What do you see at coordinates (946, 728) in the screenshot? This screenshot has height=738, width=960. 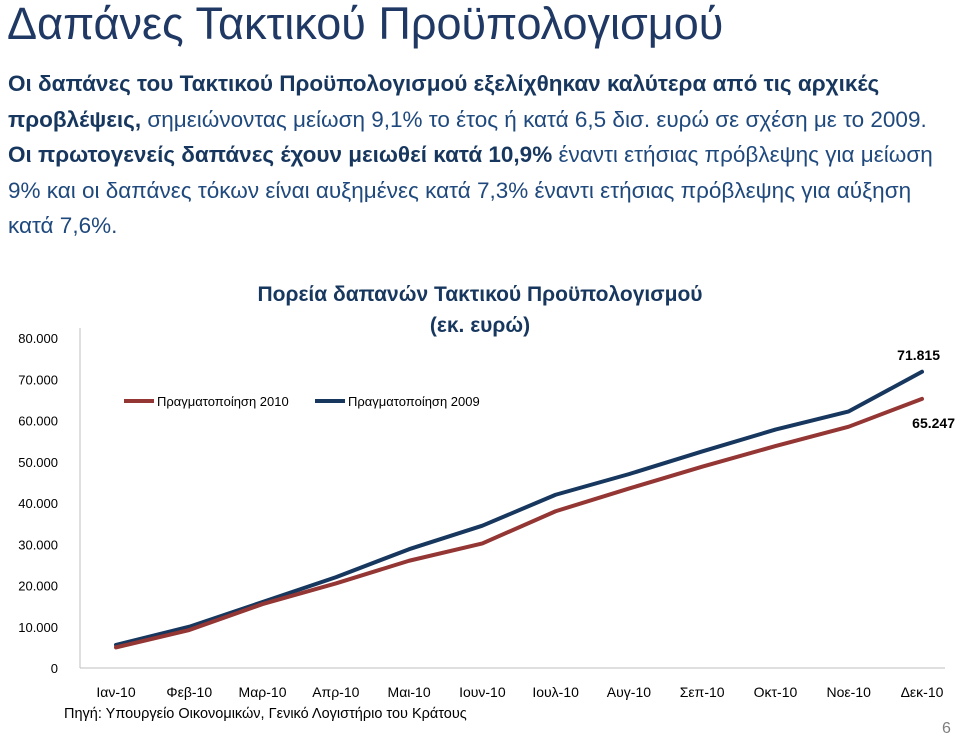 I see `page-number: 6` at bounding box center [946, 728].